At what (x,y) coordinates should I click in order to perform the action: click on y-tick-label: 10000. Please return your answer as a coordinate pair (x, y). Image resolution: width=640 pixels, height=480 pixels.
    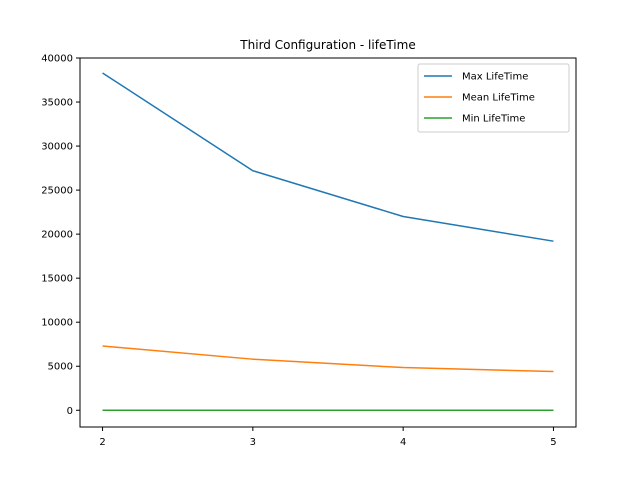
    Looking at the image, I should click on (57, 323).